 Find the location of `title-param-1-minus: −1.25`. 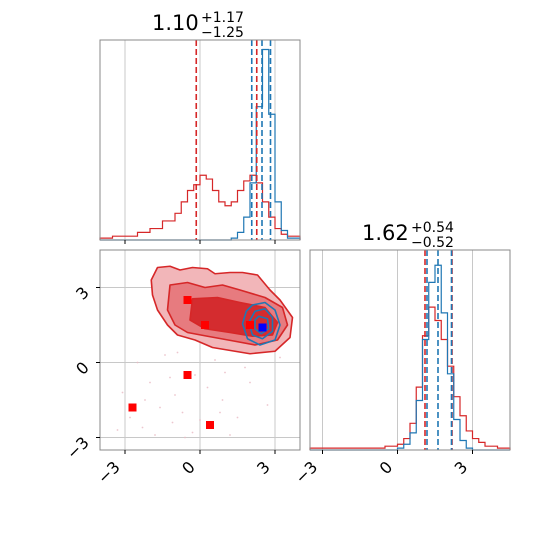

title-param-1-minus: −1.25 is located at coordinates (222, 33).